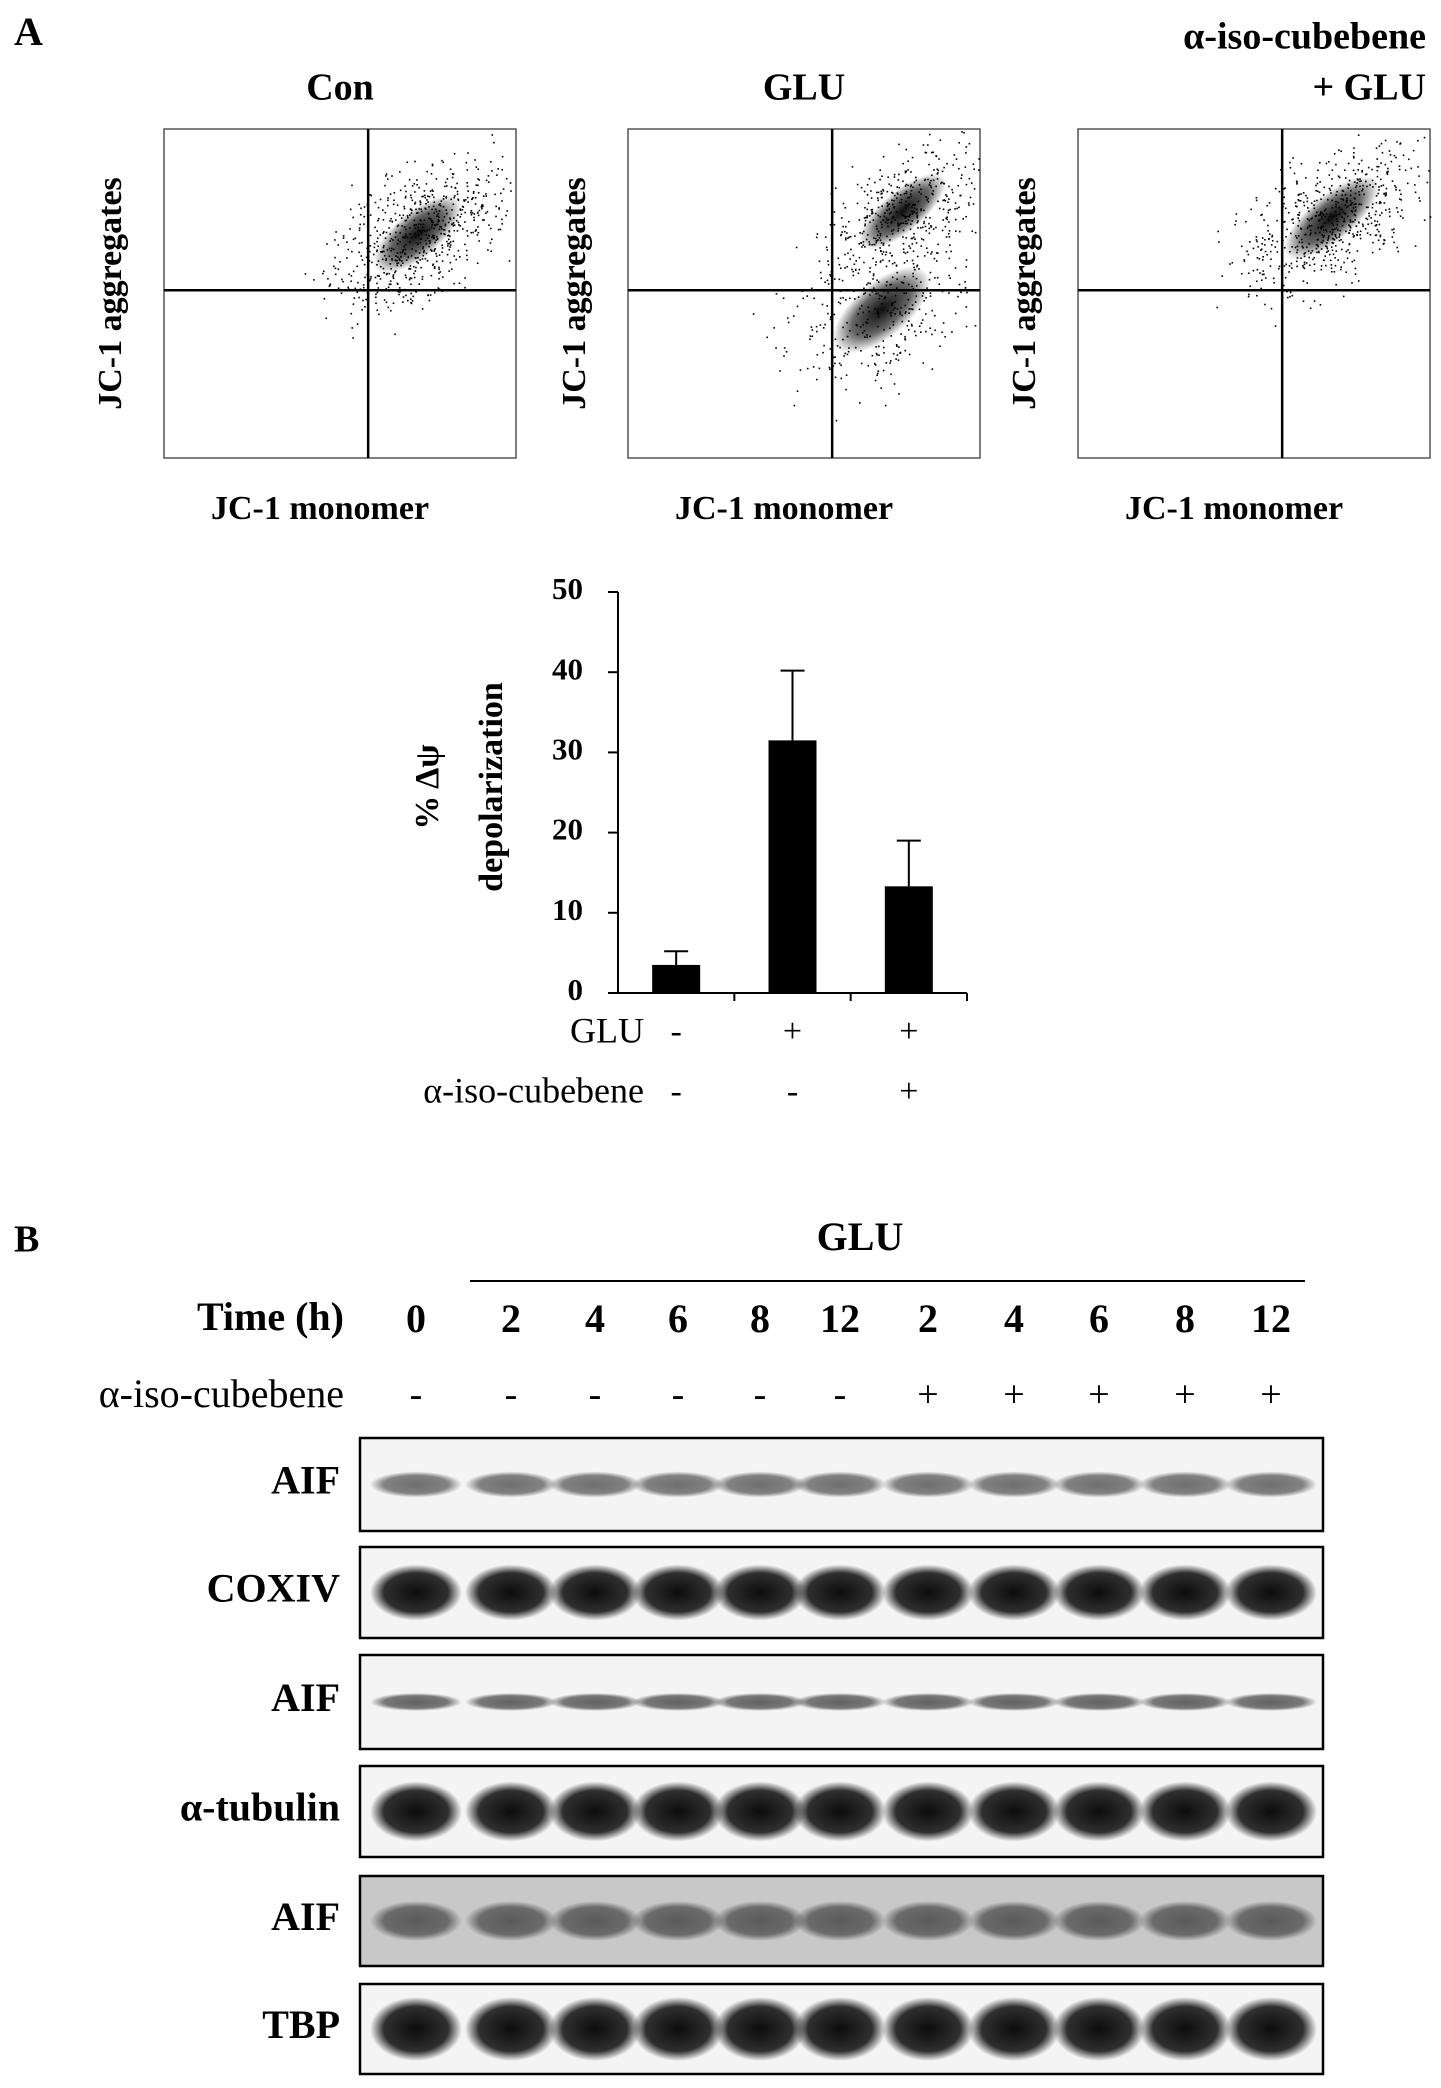 Image resolution: width=1441 pixels, height=2088 pixels. I want to click on y-tick-label: 20, so click(567, 829).